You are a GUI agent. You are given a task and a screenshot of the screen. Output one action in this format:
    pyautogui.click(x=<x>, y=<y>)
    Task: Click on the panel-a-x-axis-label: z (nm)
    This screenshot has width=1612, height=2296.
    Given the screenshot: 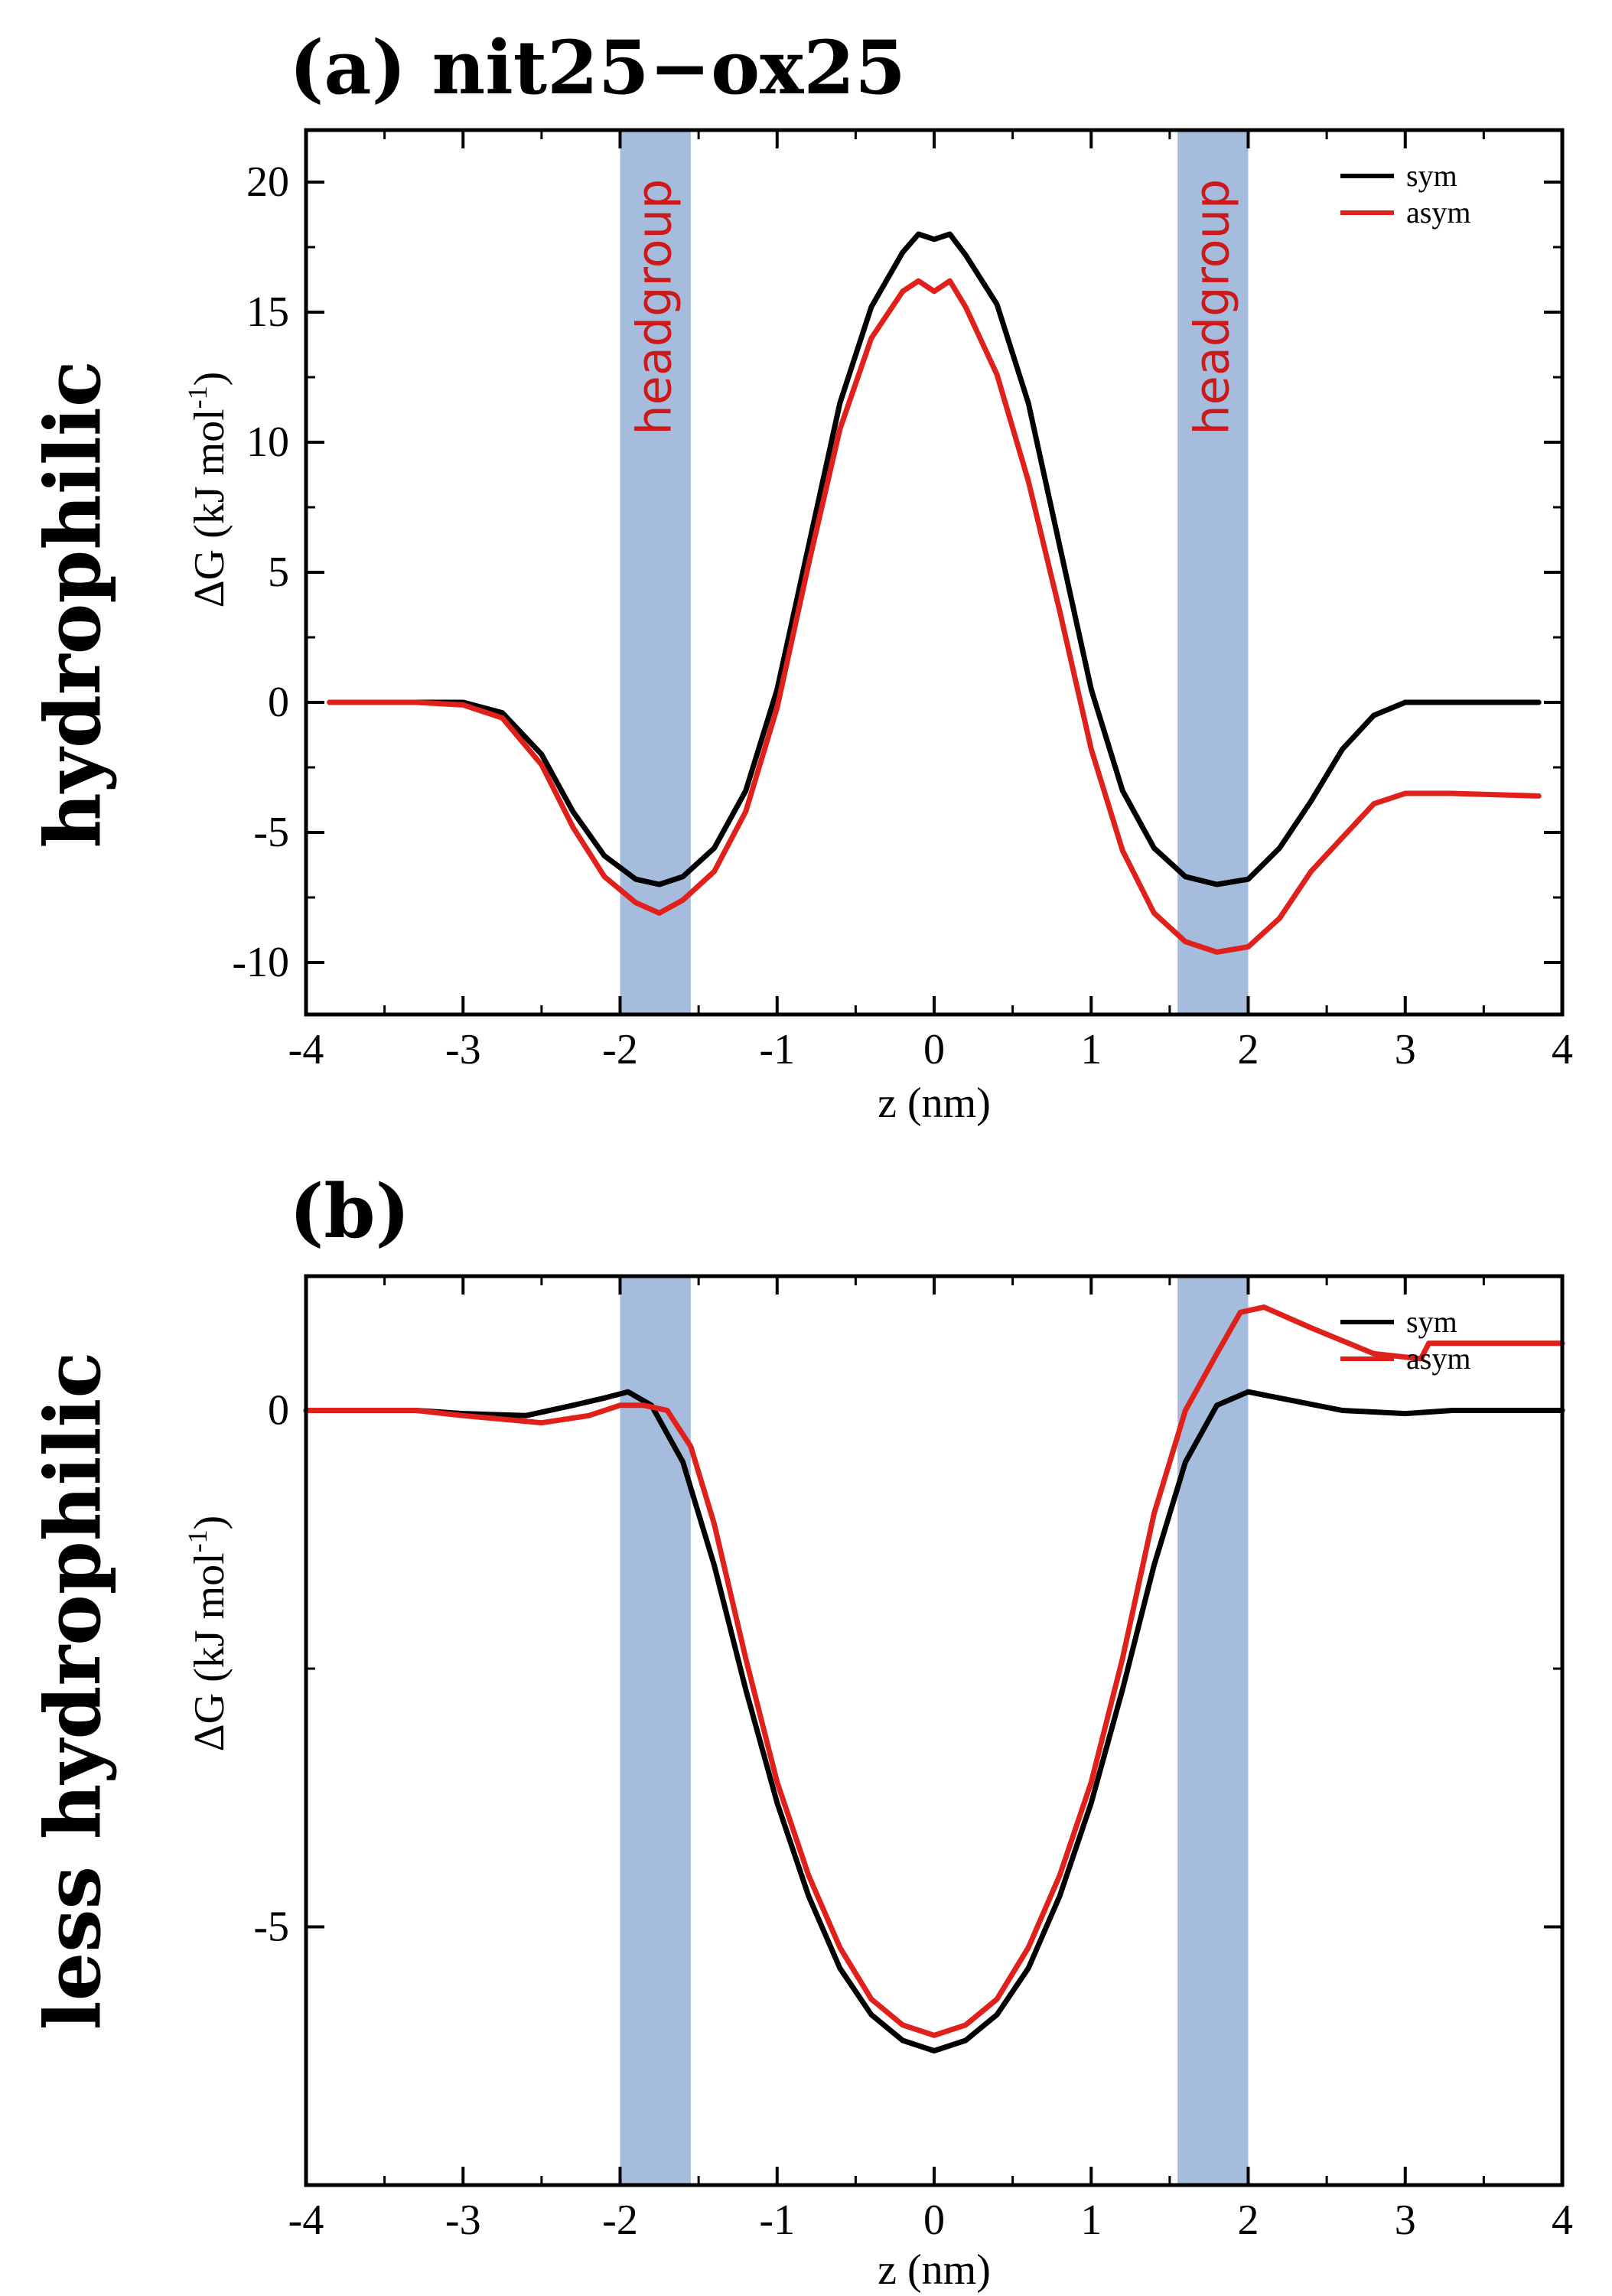 What is the action you would take?
    pyautogui.click(x=934, y=1103)
    